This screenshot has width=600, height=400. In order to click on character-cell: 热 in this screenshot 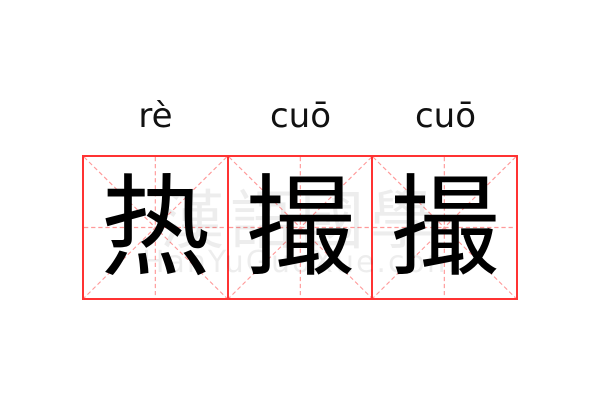, I will do `click(155, 227)`.